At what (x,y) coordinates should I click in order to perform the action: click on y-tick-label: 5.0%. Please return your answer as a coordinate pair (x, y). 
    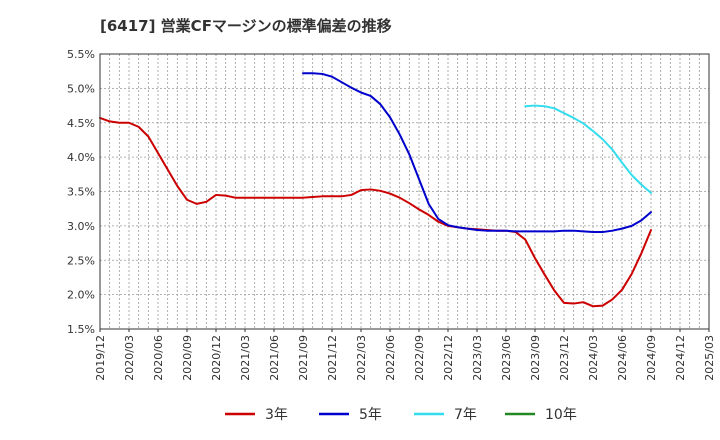
    Looking at the image, I should click on (81, 88).